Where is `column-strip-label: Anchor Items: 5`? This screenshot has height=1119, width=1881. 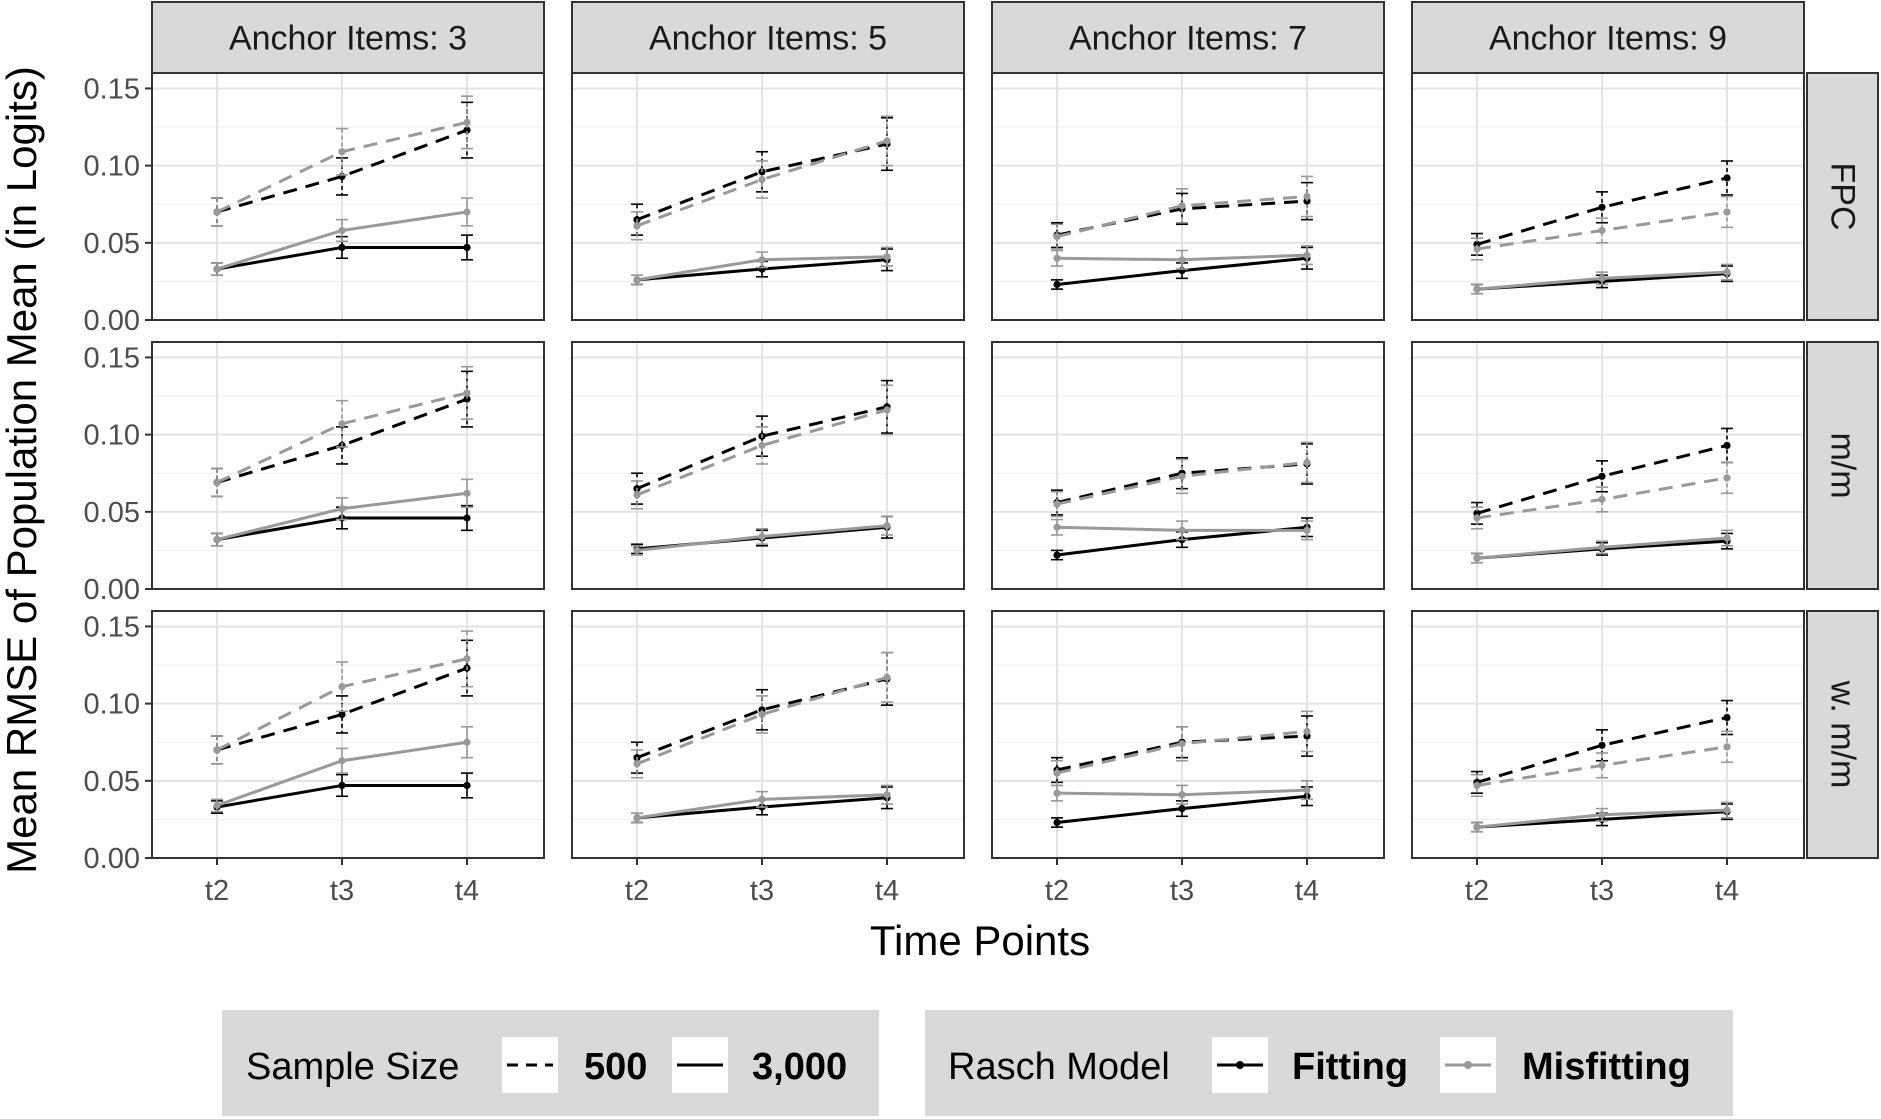 column-strip-label: Anchor Items: 5 is located at coordinates (768, 39).